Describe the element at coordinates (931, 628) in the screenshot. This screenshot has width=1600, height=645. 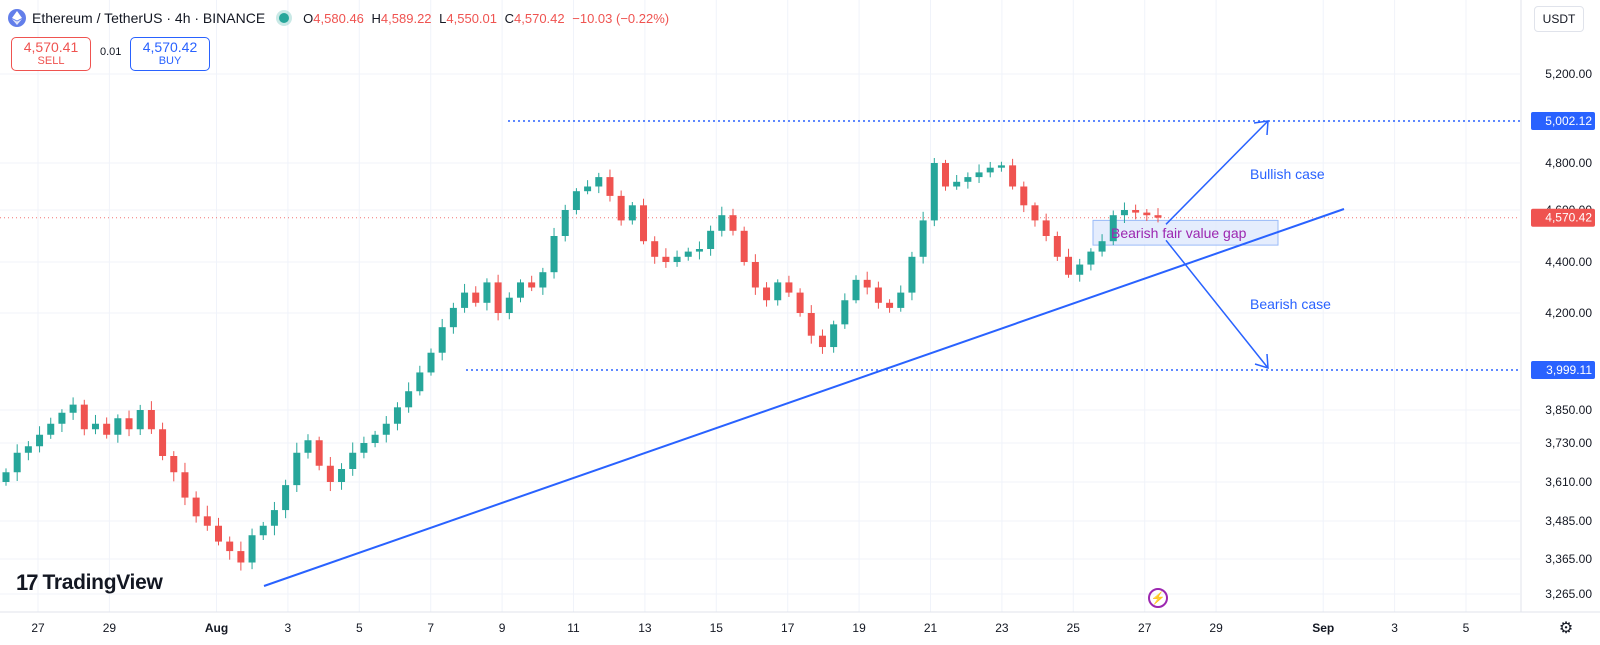
I see `time-tick-label: 21` at that location.